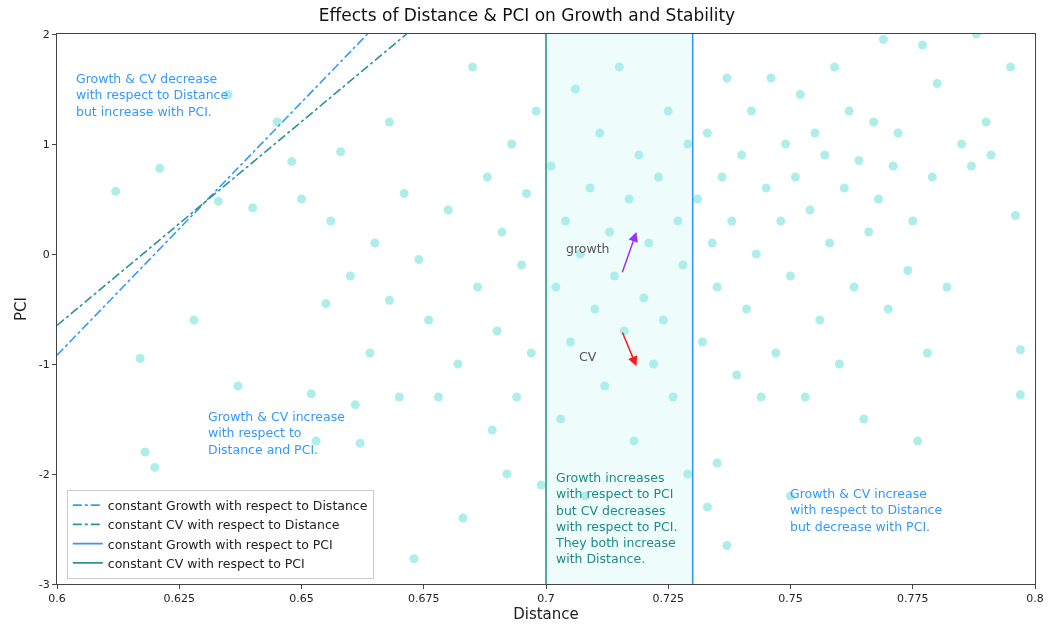  What do you see at coordinates (913, 599) in the screenshot?
I see `x-tick-label: 0.775` at bounding box center [913, 599].